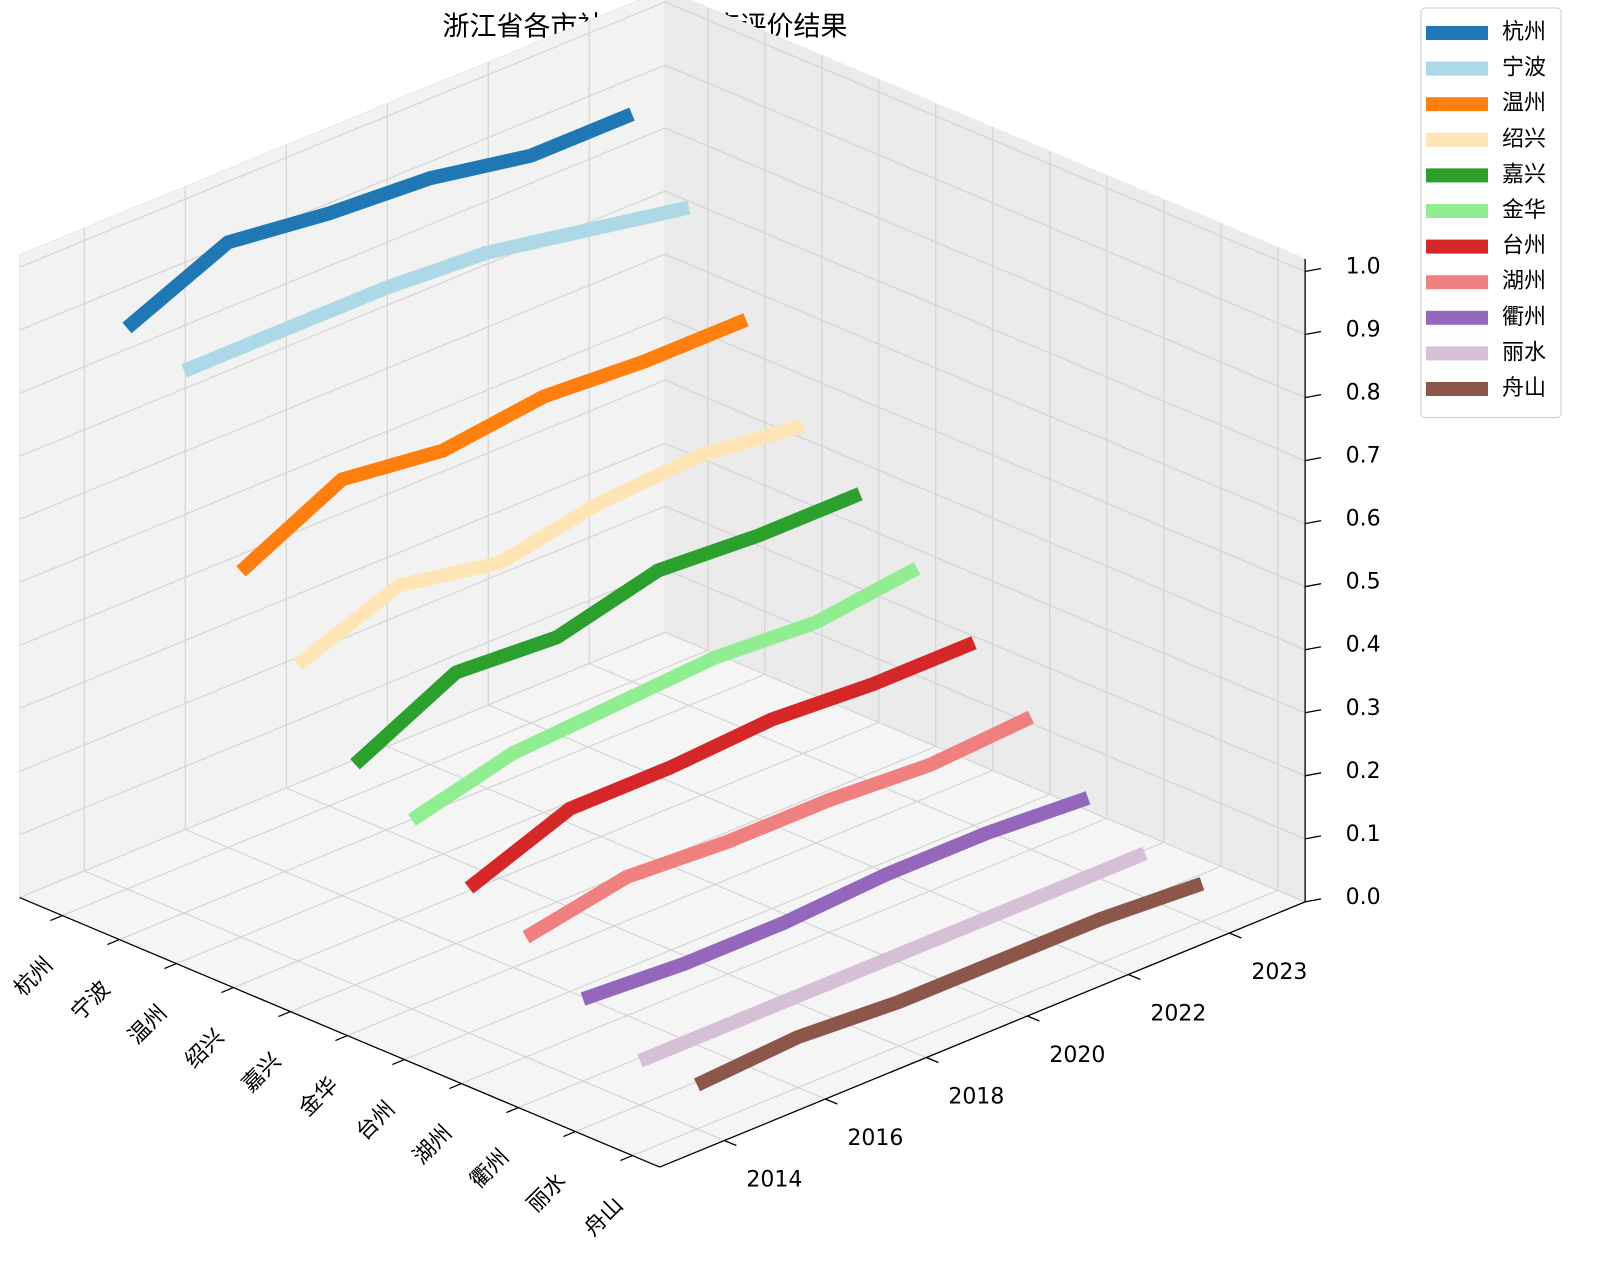 Image resolution: width=1600 pixels, height=1272 pixels. I want to click on legend-label: 衢州, so click(1524, 317).